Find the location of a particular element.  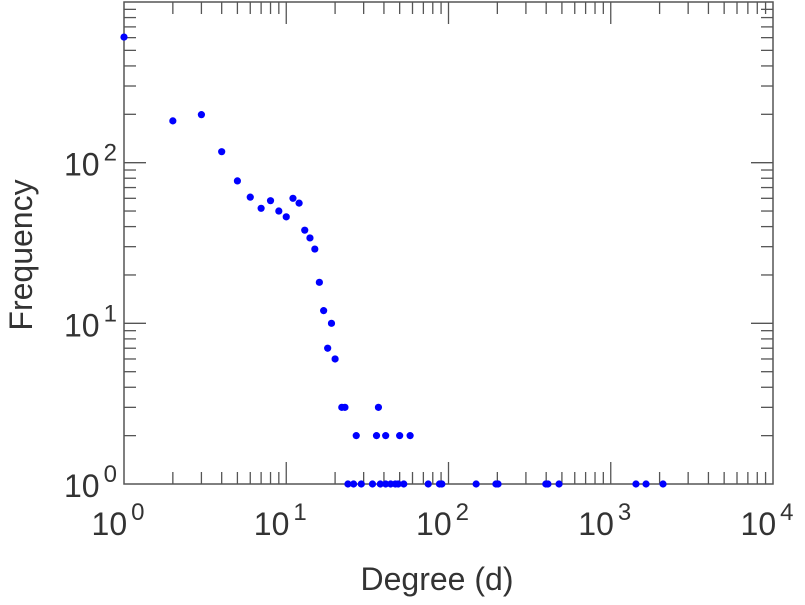

tick-exponent: 4 is located at coordinates (786, 512).